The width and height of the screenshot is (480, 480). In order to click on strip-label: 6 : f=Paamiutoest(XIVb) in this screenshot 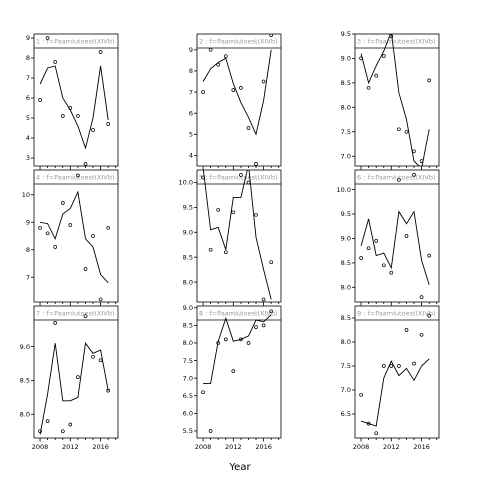, I will do `click(396, 178)`.